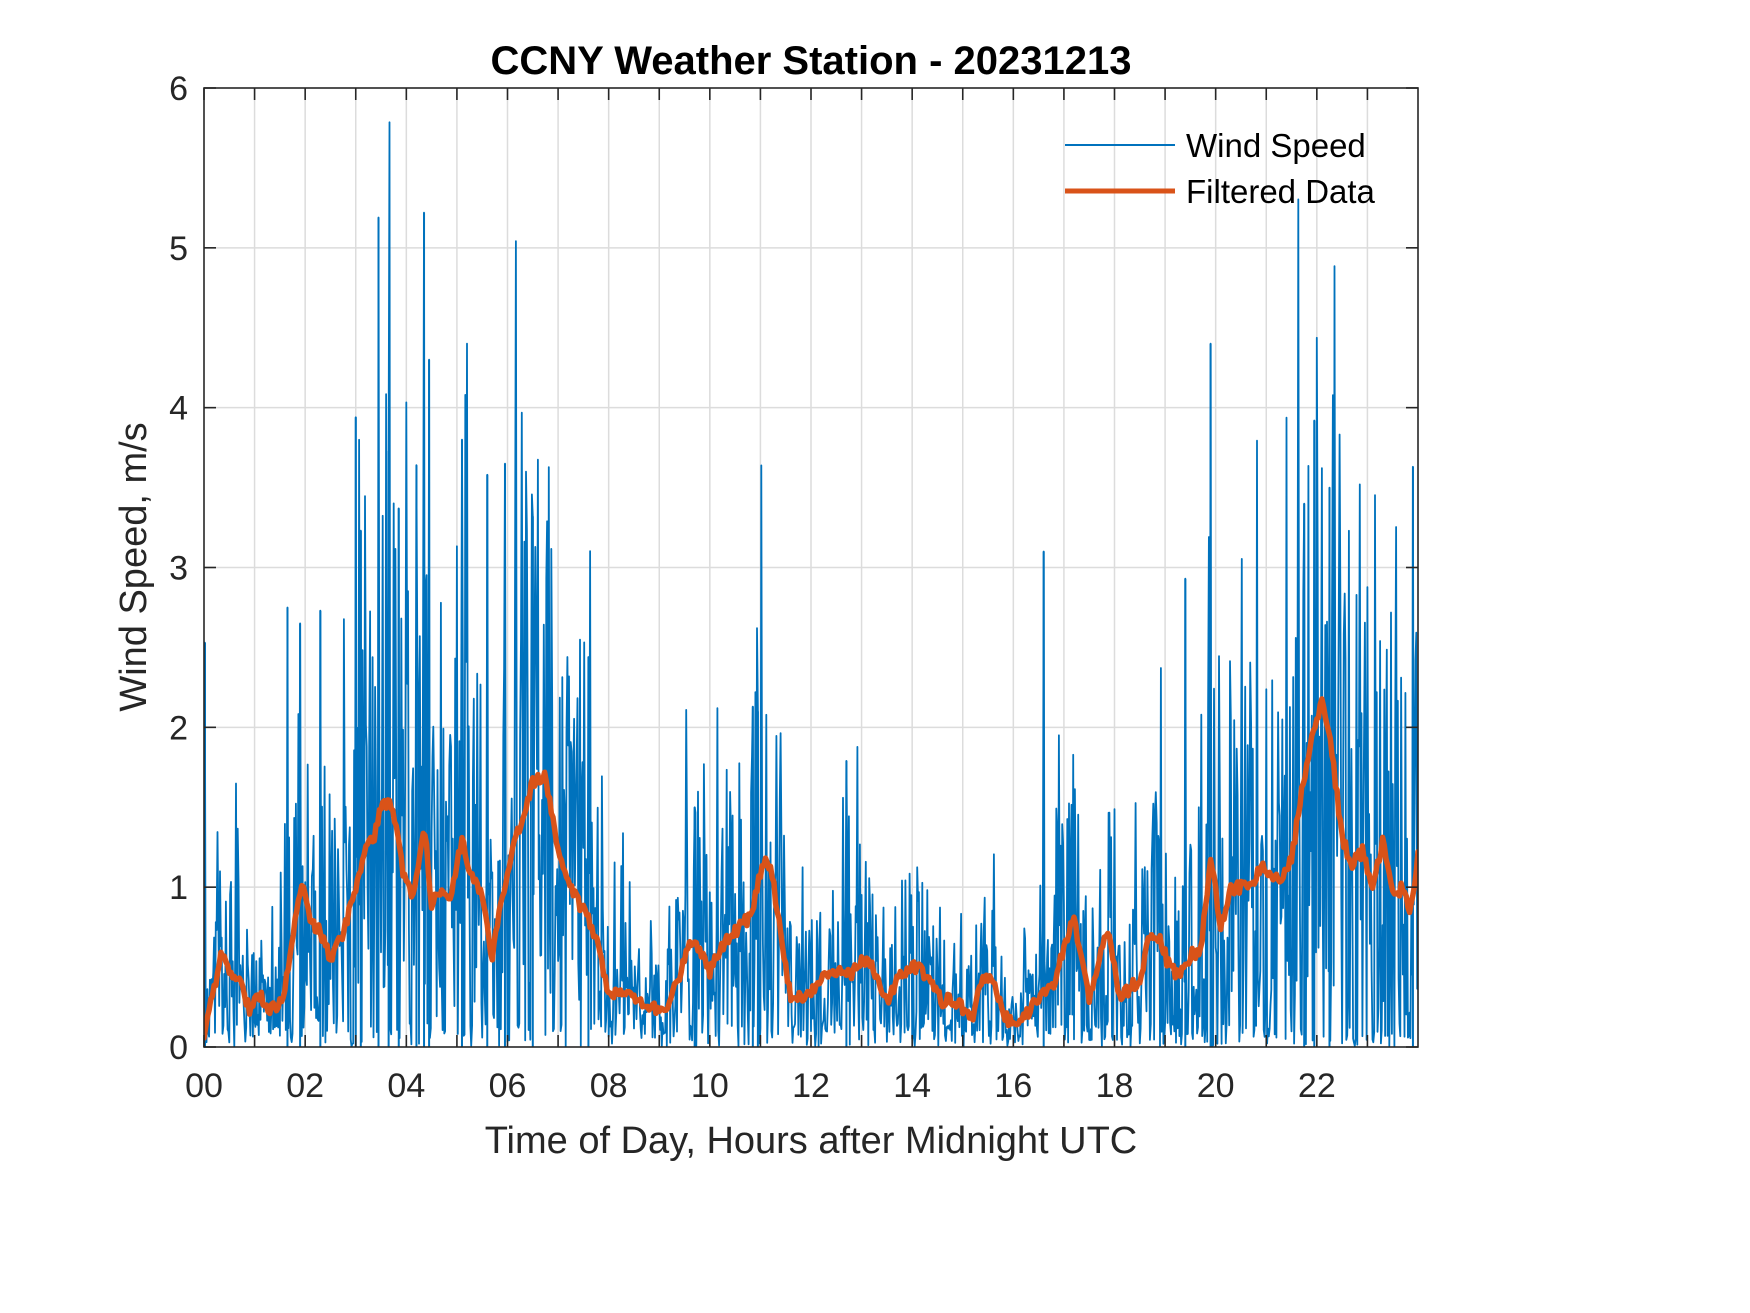  Describe the element at coordinates (1216, 1086) in the screenshot. I see `x-tick-label: 20` at that location.